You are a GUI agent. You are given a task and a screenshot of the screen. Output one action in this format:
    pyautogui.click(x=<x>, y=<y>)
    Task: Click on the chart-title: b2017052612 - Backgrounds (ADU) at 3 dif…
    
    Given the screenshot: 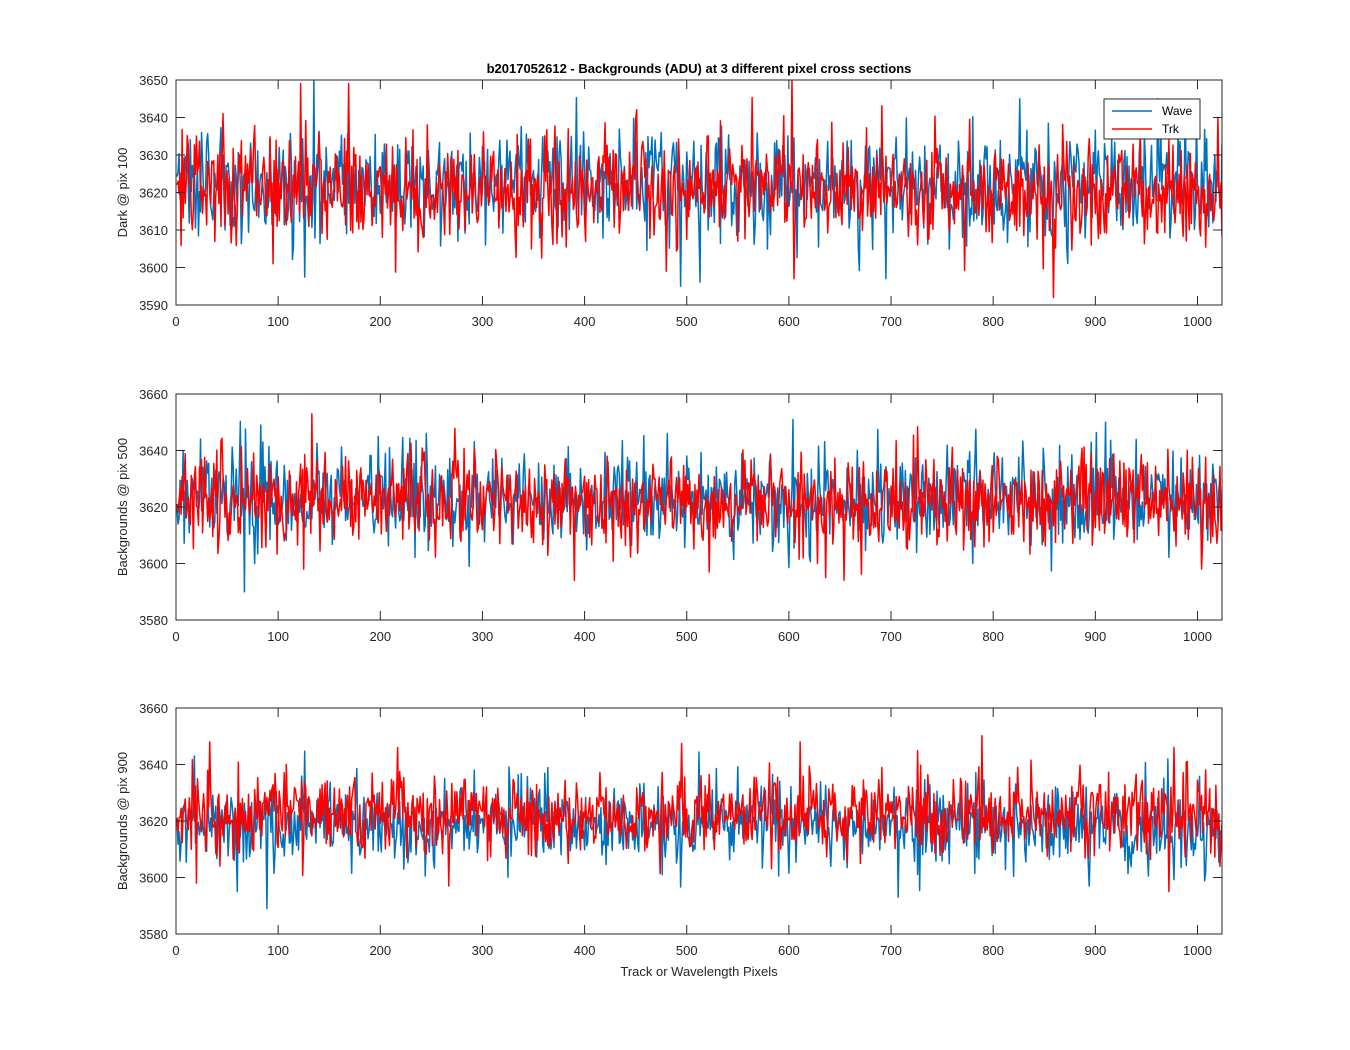 What is the action you would take?
    pyautogui.click(x=699, y=68)
    